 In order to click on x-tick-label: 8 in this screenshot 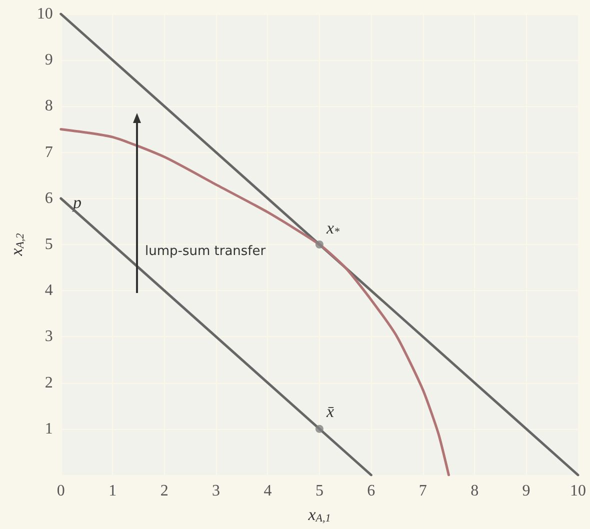, I will do `click(474, 491)`.